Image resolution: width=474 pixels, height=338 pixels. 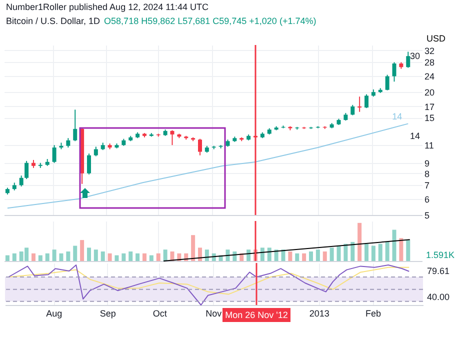 I want to click on y-tick-label: 17, so click(x=429, y=107).